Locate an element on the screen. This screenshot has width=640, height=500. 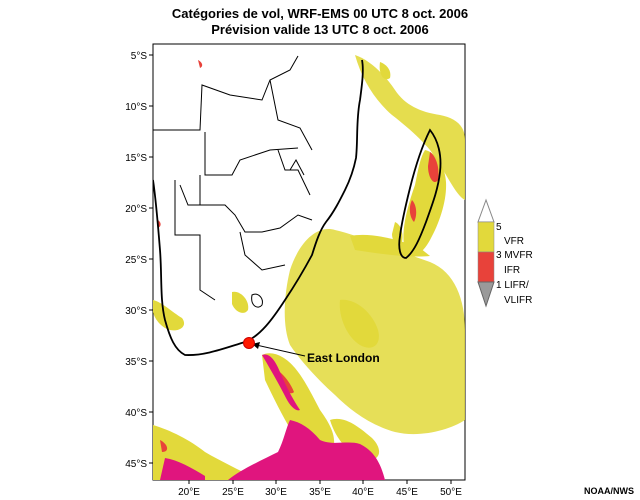
legend-vlifr-label: VLIFR is located at coordinates (518, 300).